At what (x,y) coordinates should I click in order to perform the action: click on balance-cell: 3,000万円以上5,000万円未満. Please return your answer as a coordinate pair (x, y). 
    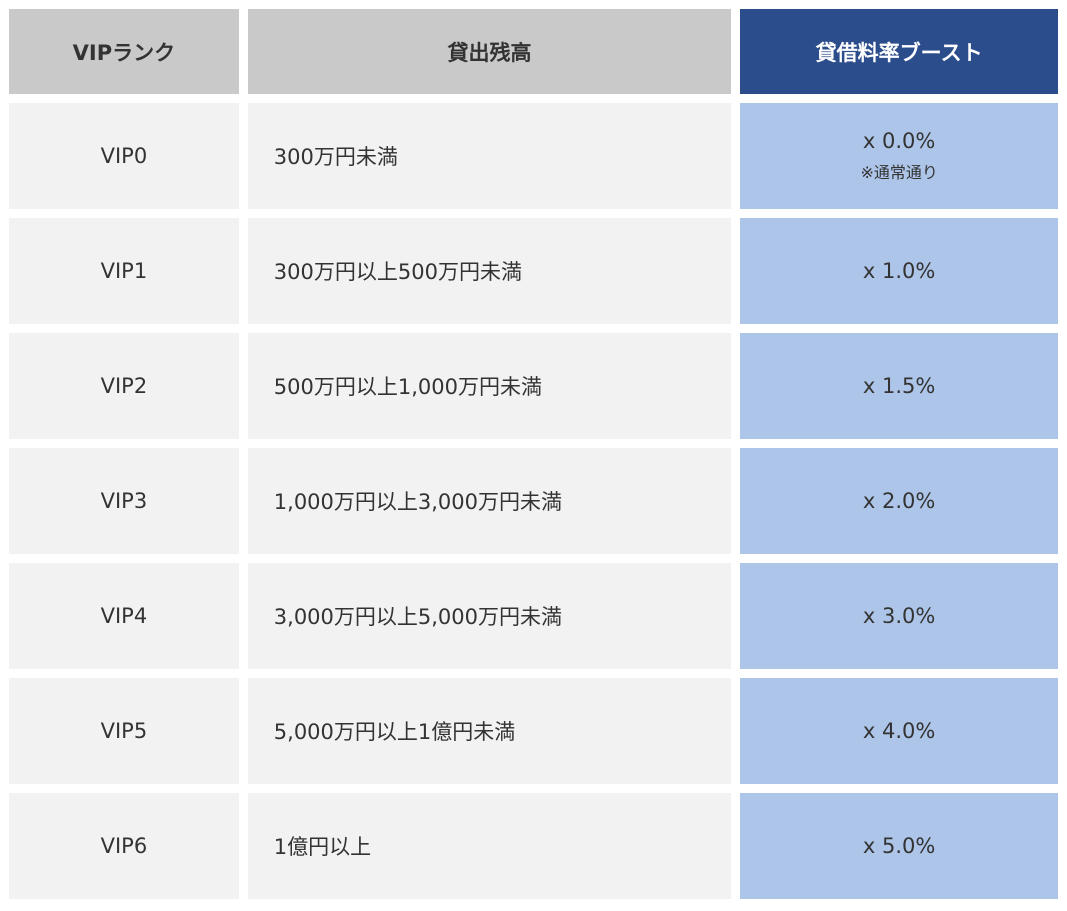
    Looking at the image, I should click on (489, 616).